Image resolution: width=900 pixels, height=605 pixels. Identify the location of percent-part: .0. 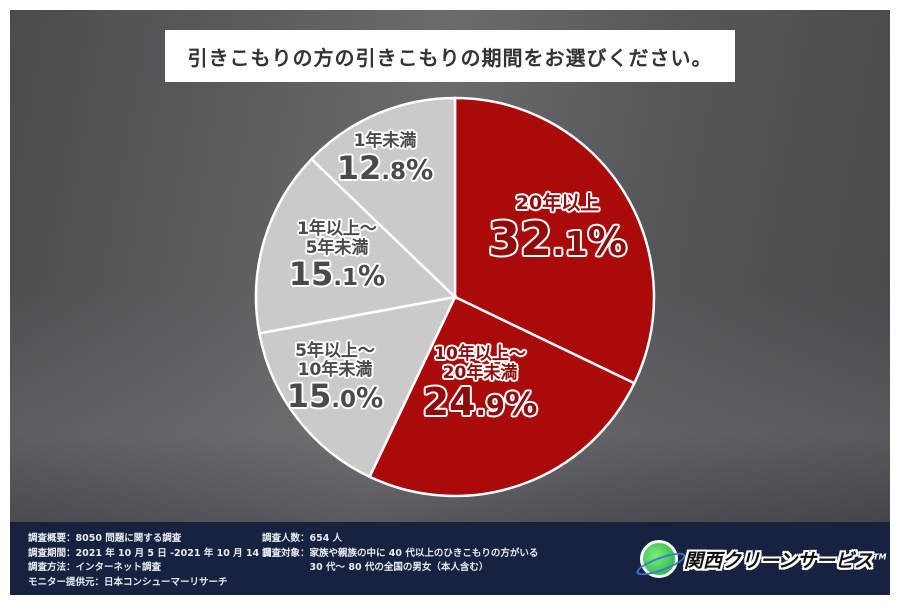
(344, 400).